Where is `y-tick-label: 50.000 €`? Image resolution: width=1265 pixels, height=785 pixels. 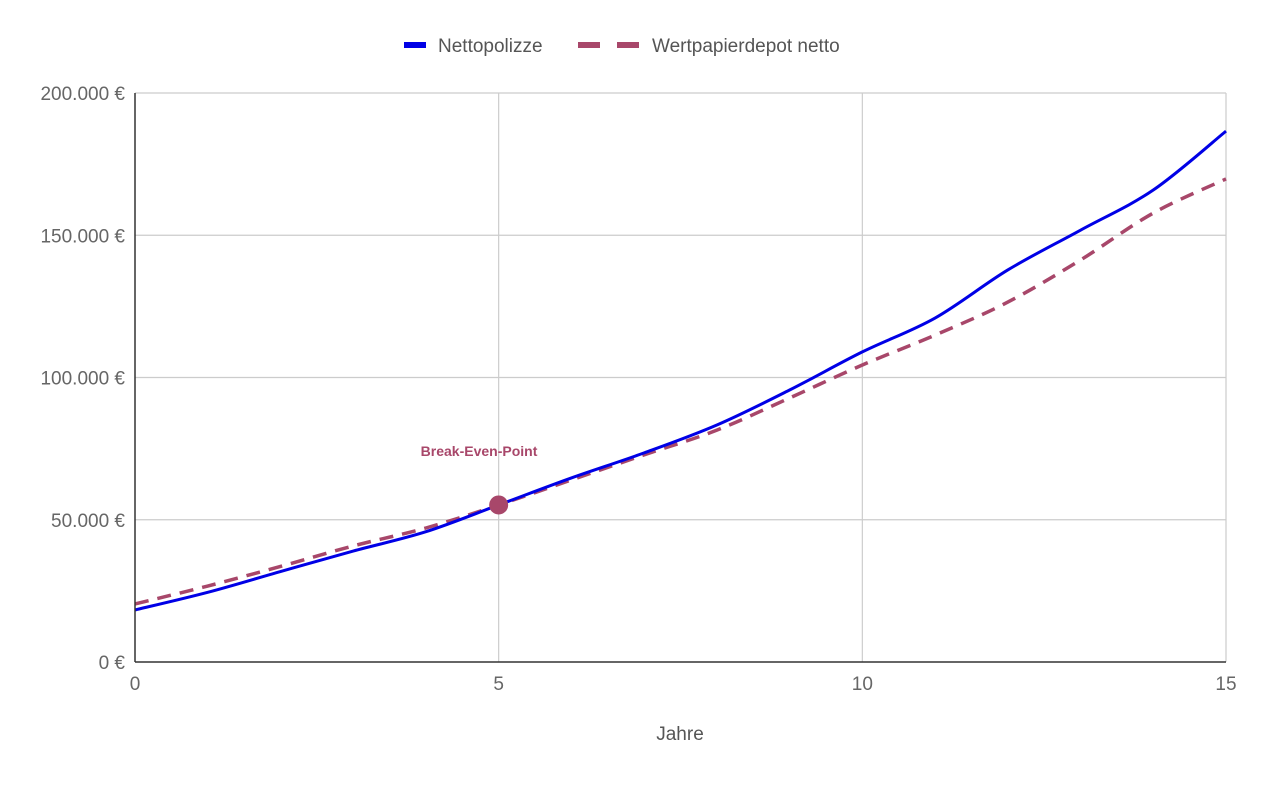 y-tick-label: 50.000 € is located at coordinates (88, 521).